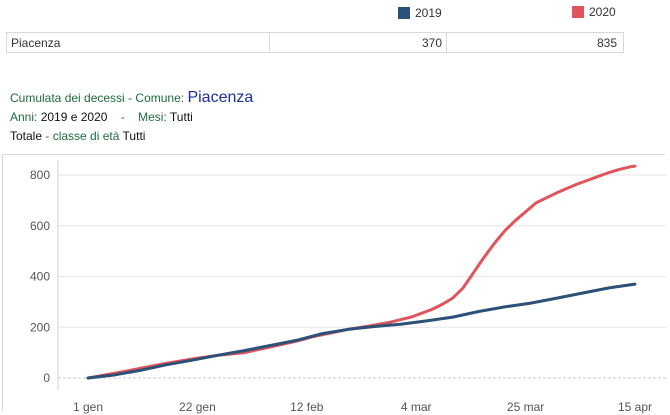 The height and width of the screenshot is (415, 670). What do you see at coordinates (40, 277) in the screenshot?
I see `y-tick-label-400: 400` at bounding box center [40, 277].